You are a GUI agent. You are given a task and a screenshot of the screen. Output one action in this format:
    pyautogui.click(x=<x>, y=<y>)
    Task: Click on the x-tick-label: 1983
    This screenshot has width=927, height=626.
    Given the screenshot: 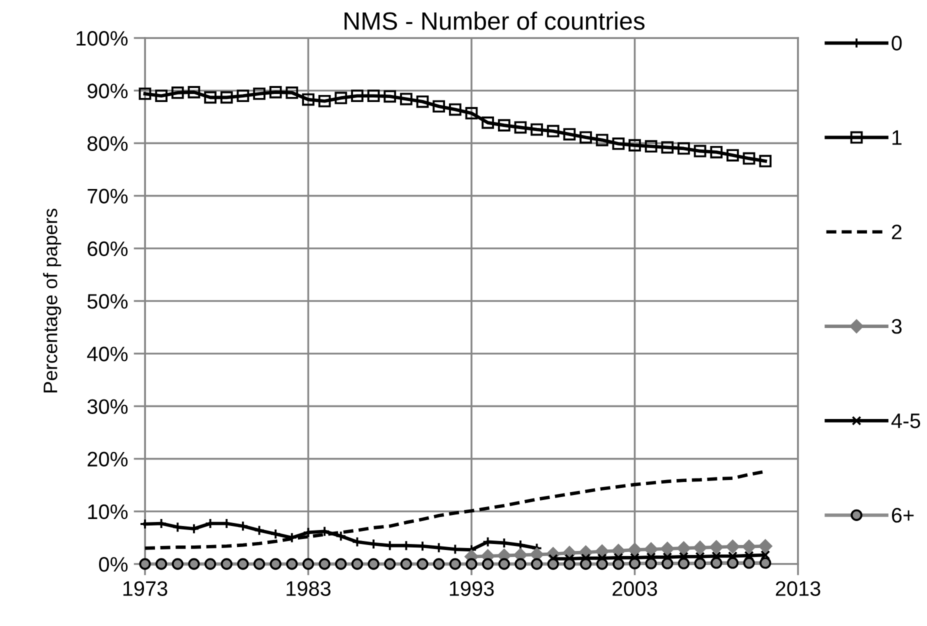 What is the action you would take?
    pyautogui.click(x=308, y=588)
    